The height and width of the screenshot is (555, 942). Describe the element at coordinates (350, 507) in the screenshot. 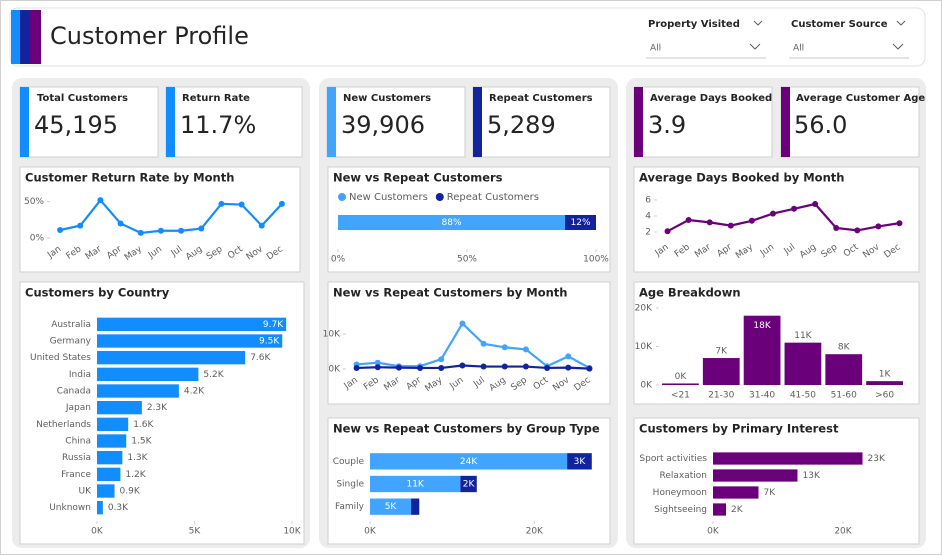

I see `y-tick-label: Family` at that location.